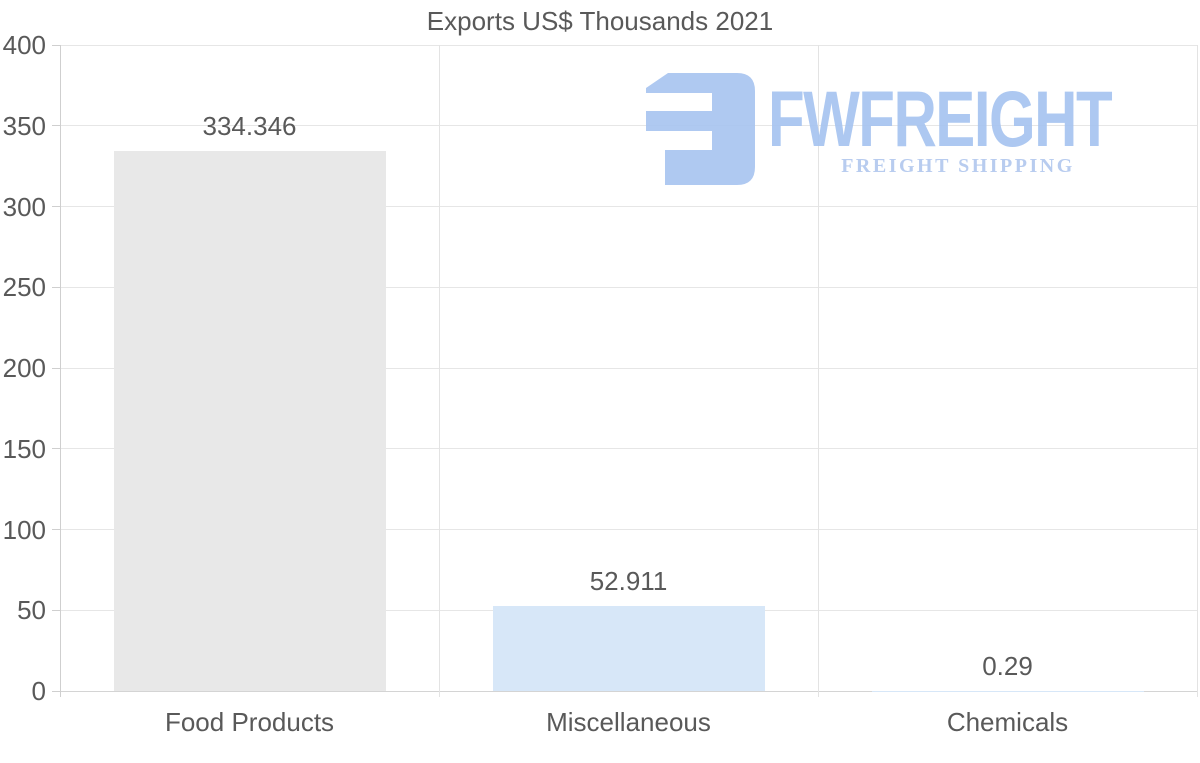  Describe the element at coordinates (60, 371) in the screenshot. I see `y-axis-line` at that location.